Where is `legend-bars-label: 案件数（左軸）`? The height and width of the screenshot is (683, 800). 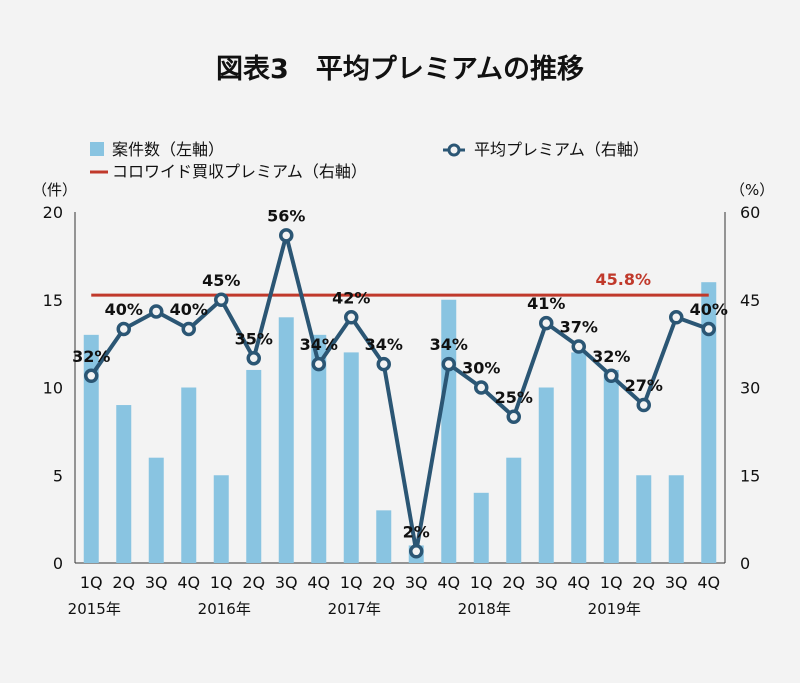
legend-bars-label: 案件数（左軸） is located at coordinates (168, 149).